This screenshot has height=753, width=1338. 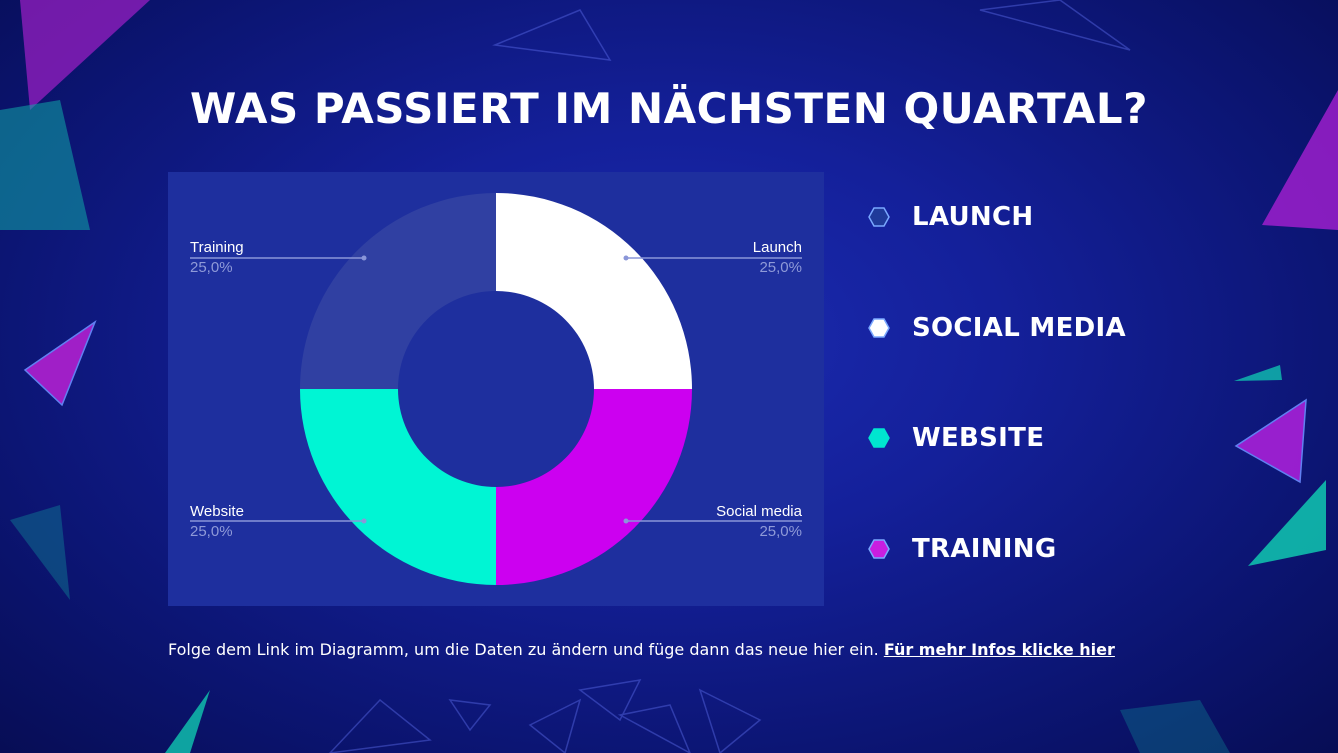 What do you see at coordinates (217, 511) in the screenshot?
I see `category-label-website: Website` at bounding box center [217, 511].